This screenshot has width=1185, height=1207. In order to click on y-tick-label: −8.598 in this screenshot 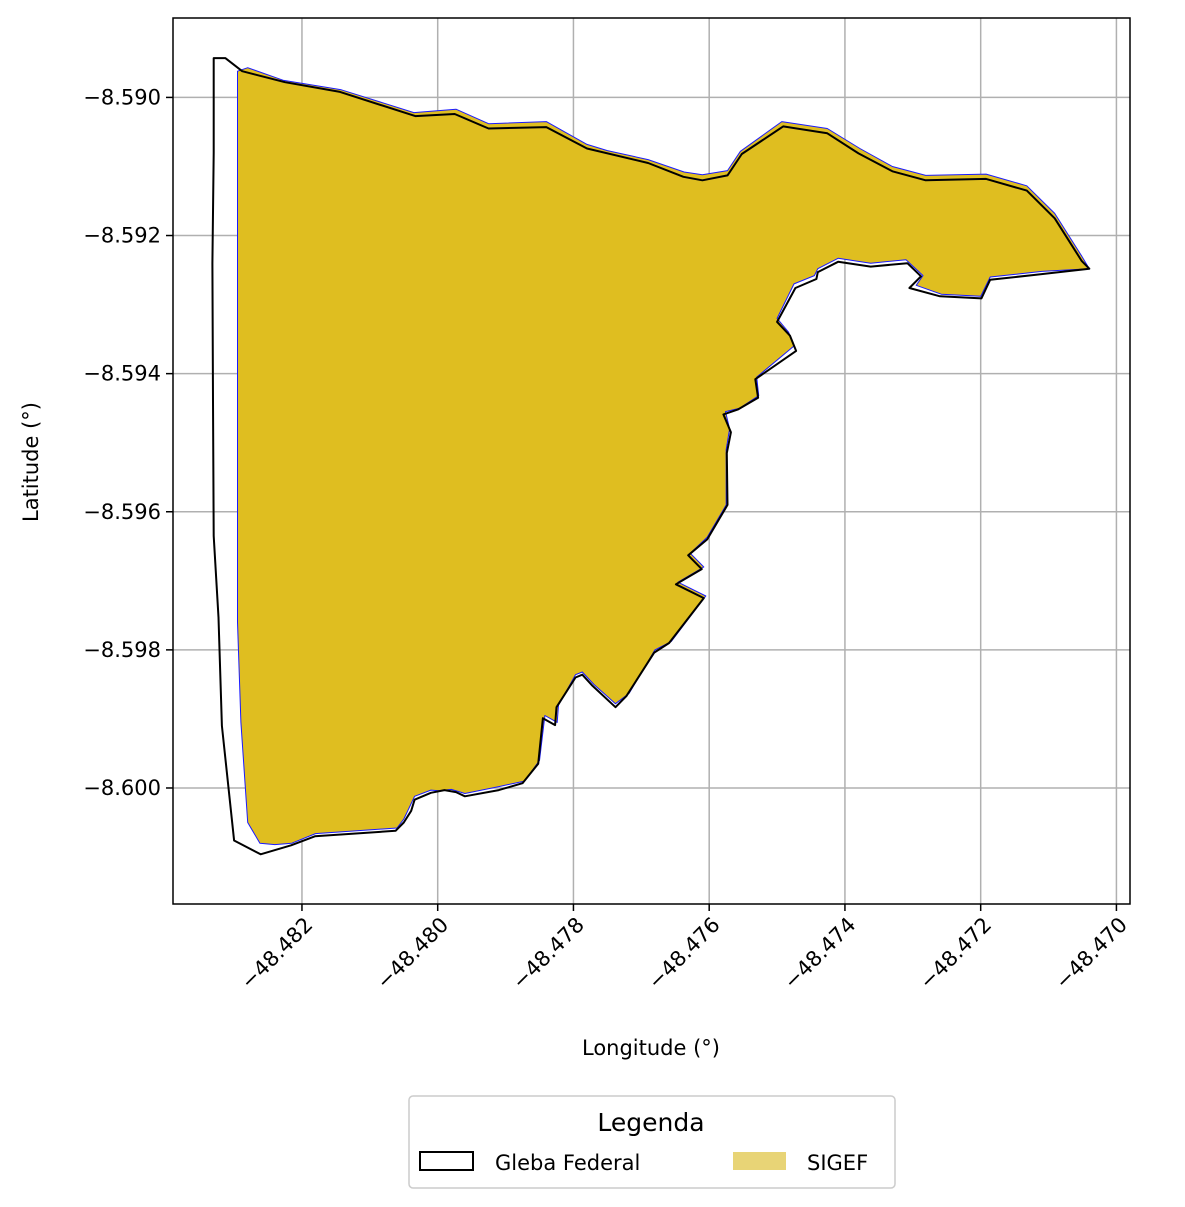, I will do `click(122, 650)`.